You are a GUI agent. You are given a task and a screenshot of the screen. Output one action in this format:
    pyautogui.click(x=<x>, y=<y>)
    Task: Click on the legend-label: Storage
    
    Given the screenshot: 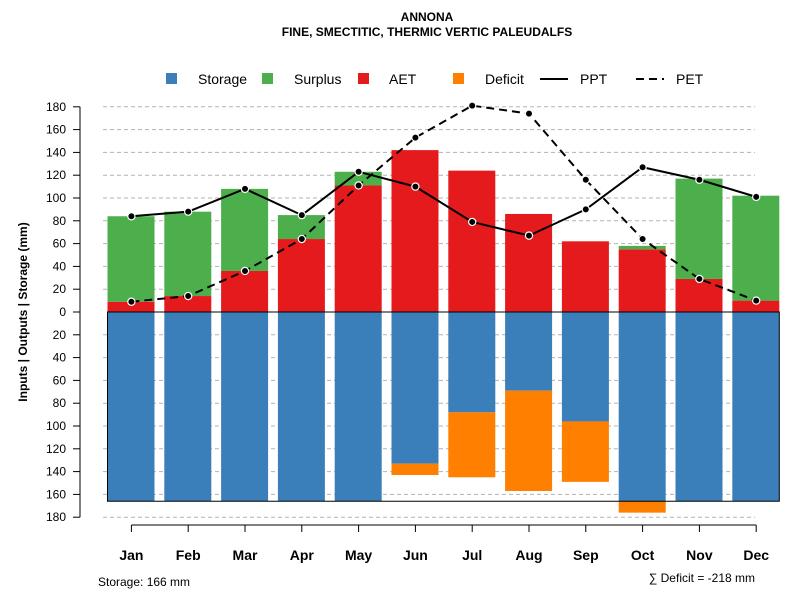 What is the action you would take?
    pyautogui.click(x=222, y=79)
    